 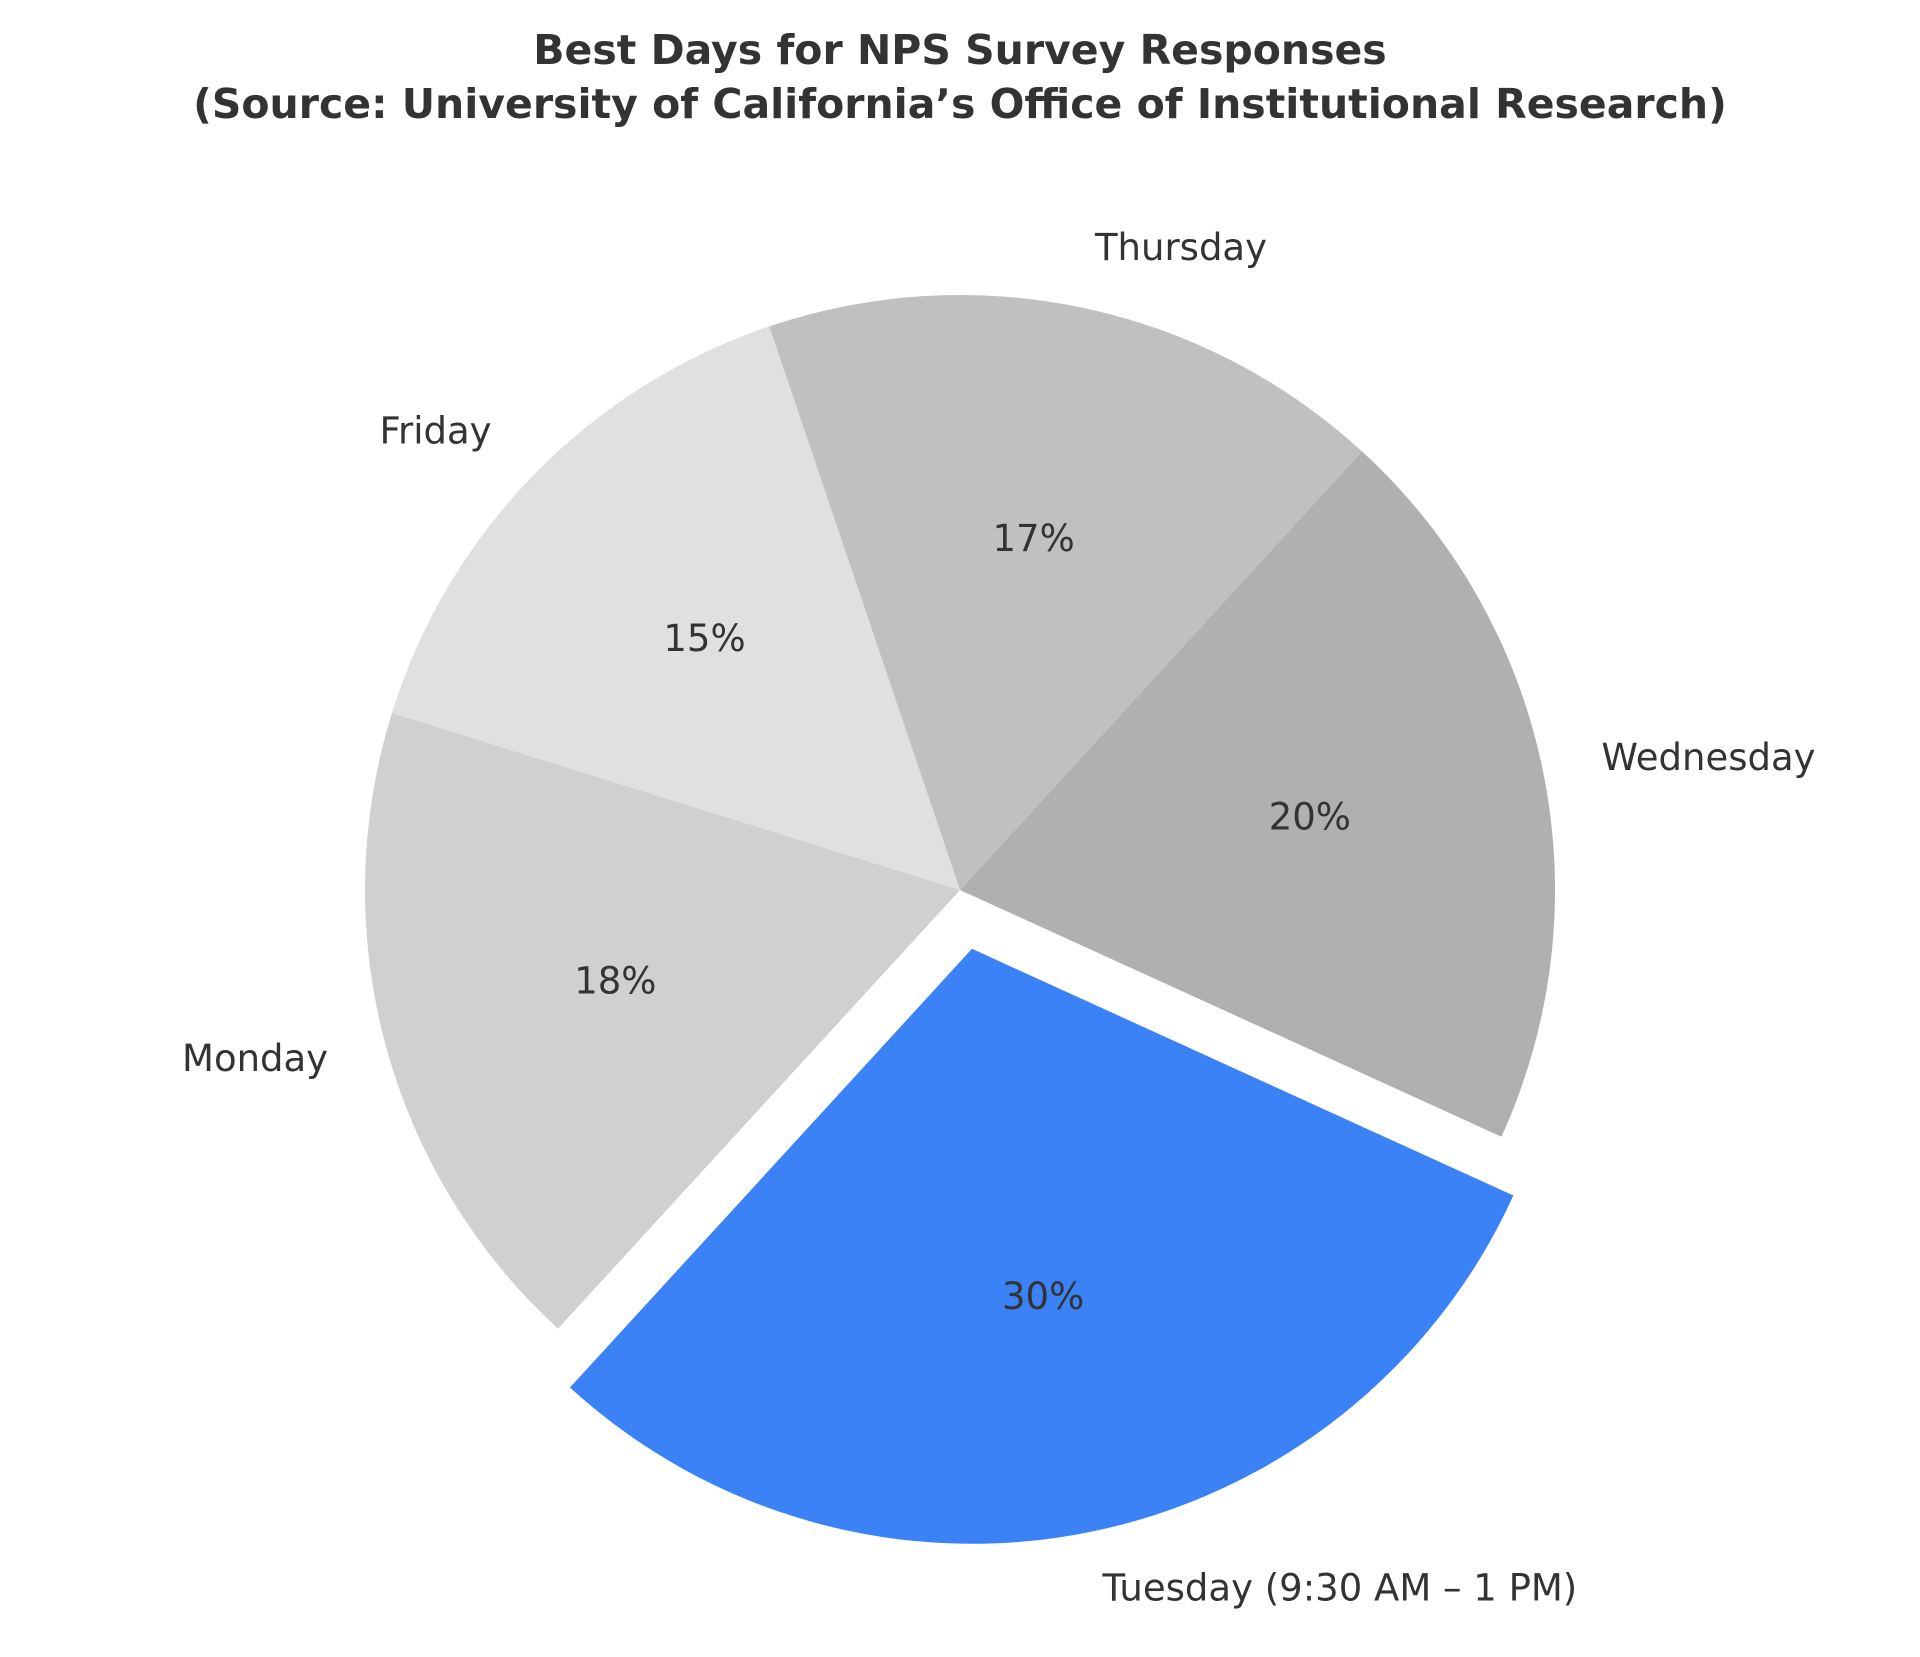 What do you see at coordinates (1708, 757) in the screenshot?
I see `slice-label-wednesday: Wednesday` at bounding box center [1708, 757].